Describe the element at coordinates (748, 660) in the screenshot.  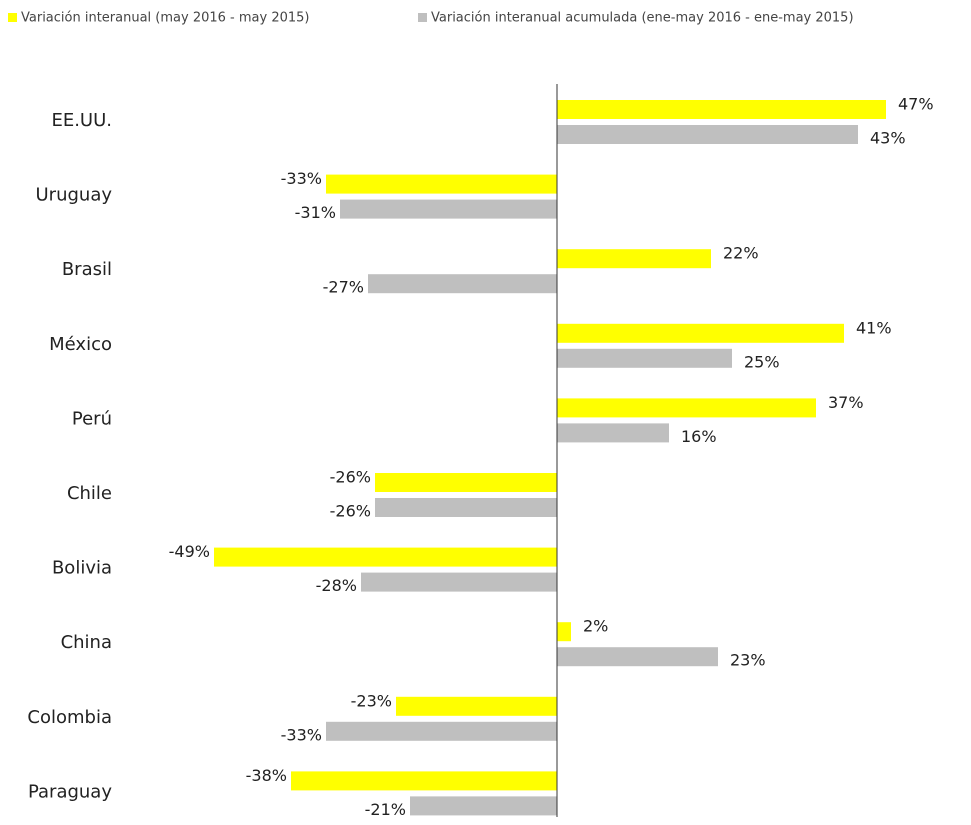
I see `data-label: 23%` at that location.